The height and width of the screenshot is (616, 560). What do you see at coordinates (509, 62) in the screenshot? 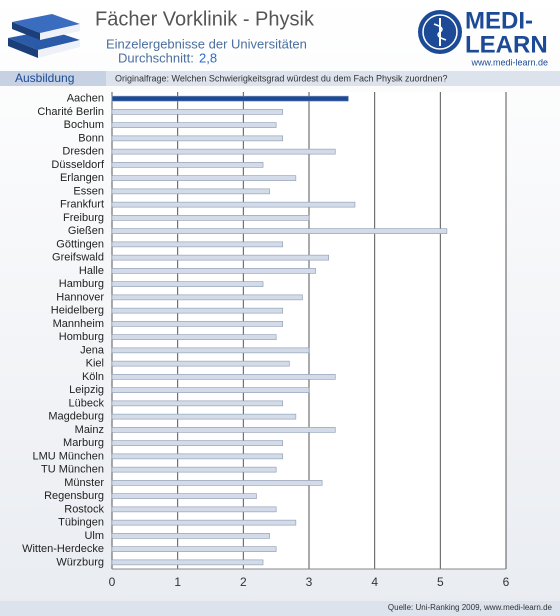
I see `logo-url: www.medi-learn.de` at bounding box center [509, 62].